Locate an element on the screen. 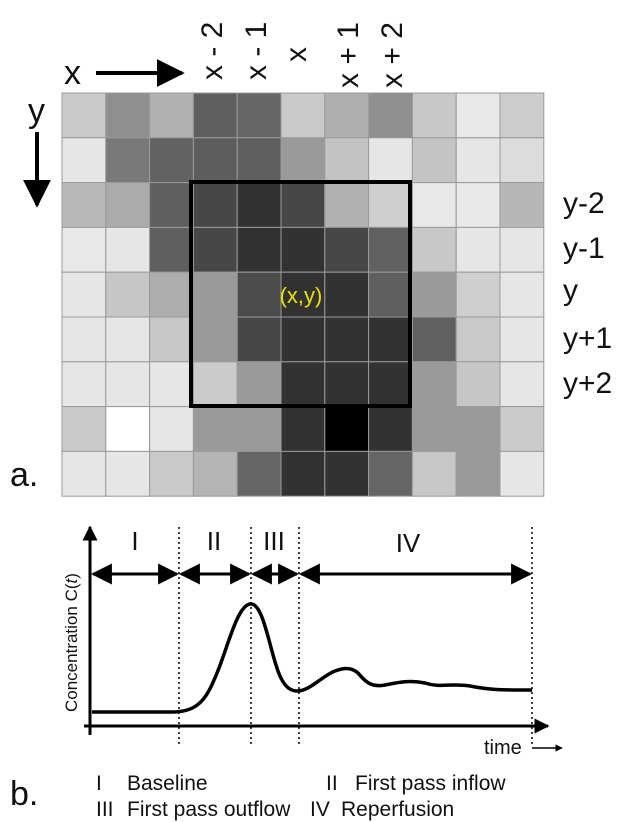 Image resolution: width=622 pixels, height=822 pixels. phase-numeral-II: II is located at coordinates (214, 541).